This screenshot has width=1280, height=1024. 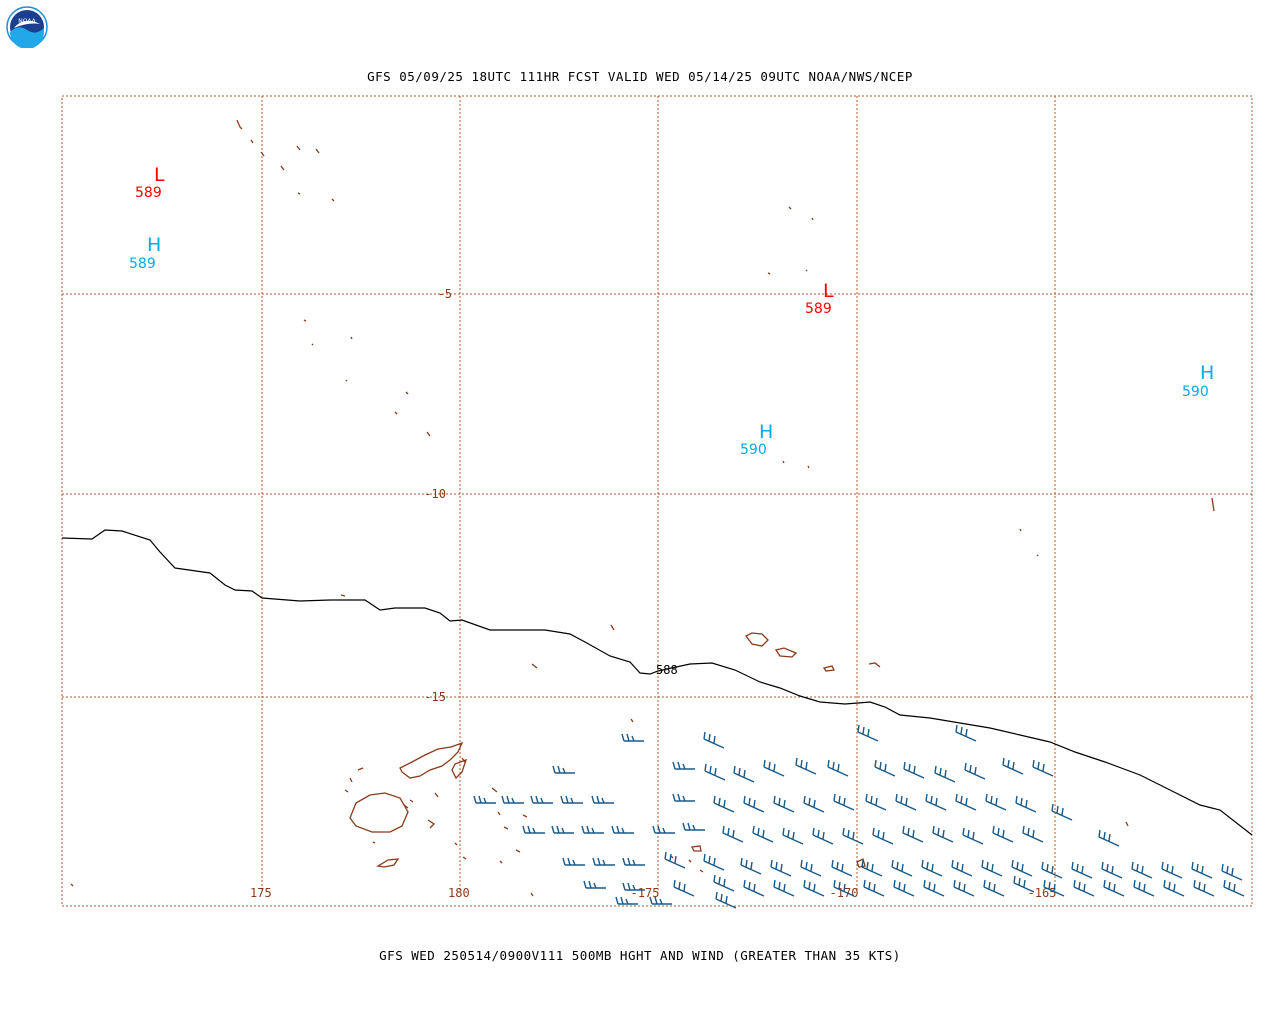 What do you see at coordinates (1042, 893) in the screenshot?
I see `lon-label: -165` at bounding box center [1042, 893].